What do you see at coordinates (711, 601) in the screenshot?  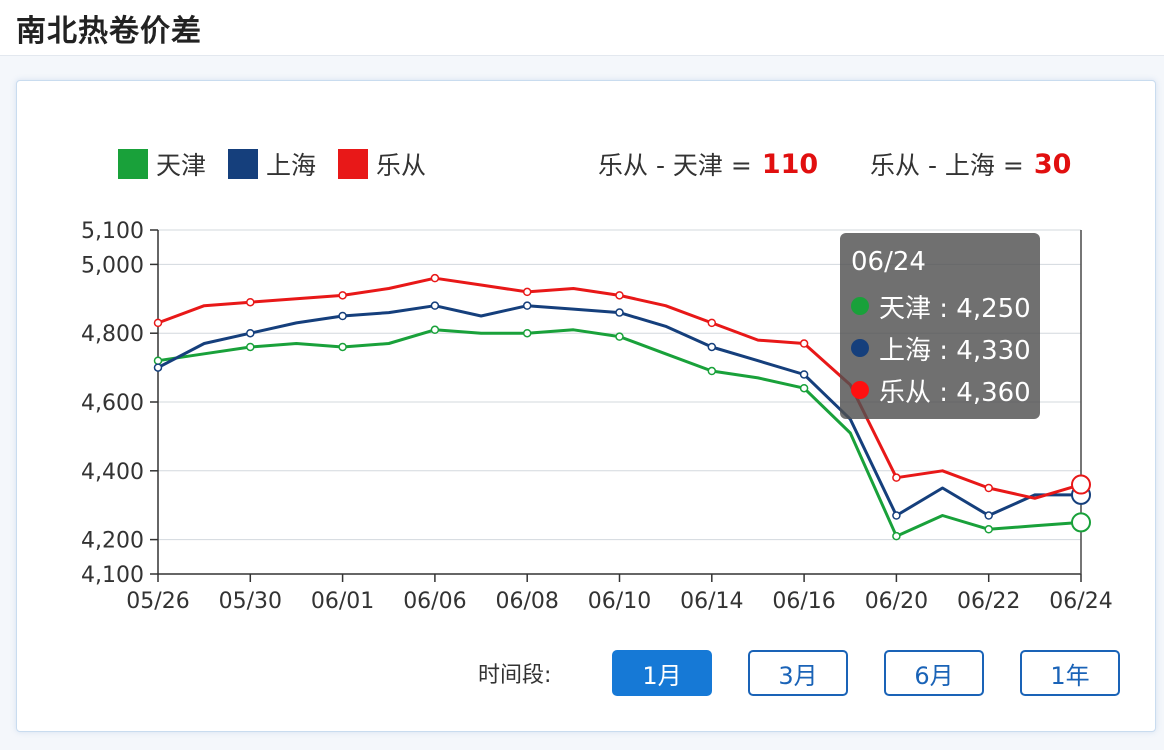 I see `x-tick-label-06-14: 06/14` at bounding box center [711, 601].